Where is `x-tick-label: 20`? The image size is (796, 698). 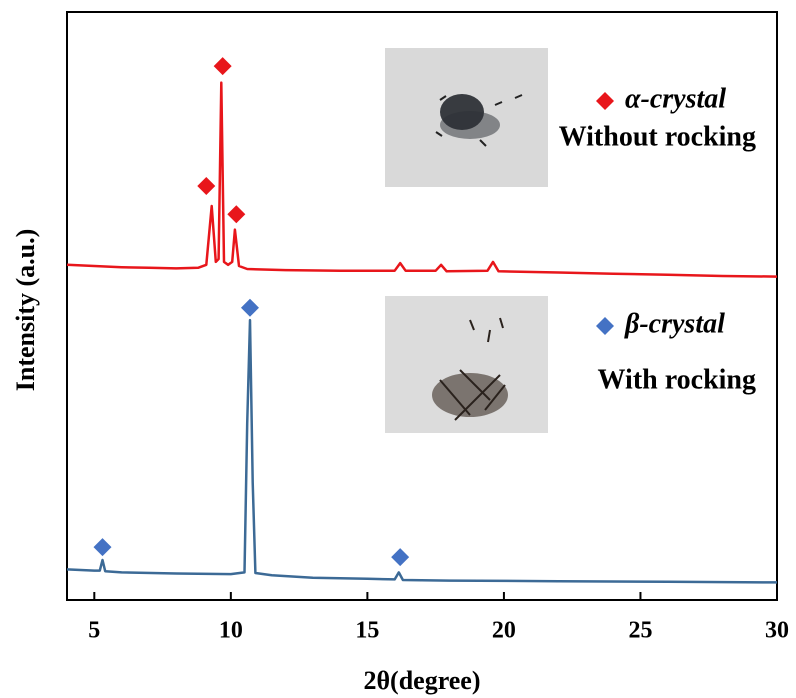
x-tick-label: 20 is located at coordinates (504, 631).